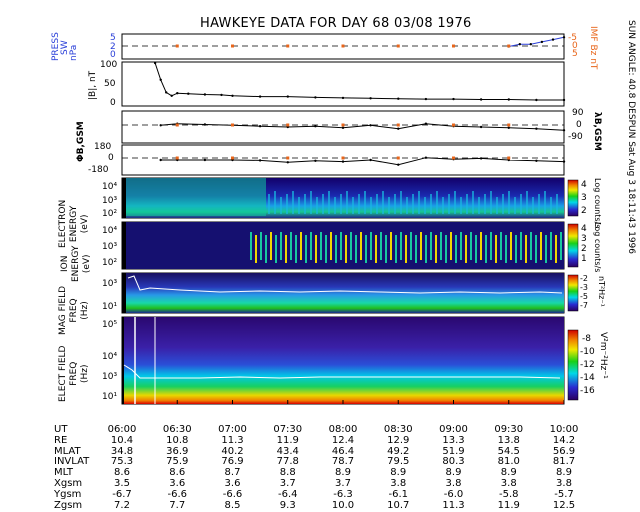  Describe the element at coordinates (564, 473) in the screenshot. I see `ephemeris-cell: 8.9` at that location.